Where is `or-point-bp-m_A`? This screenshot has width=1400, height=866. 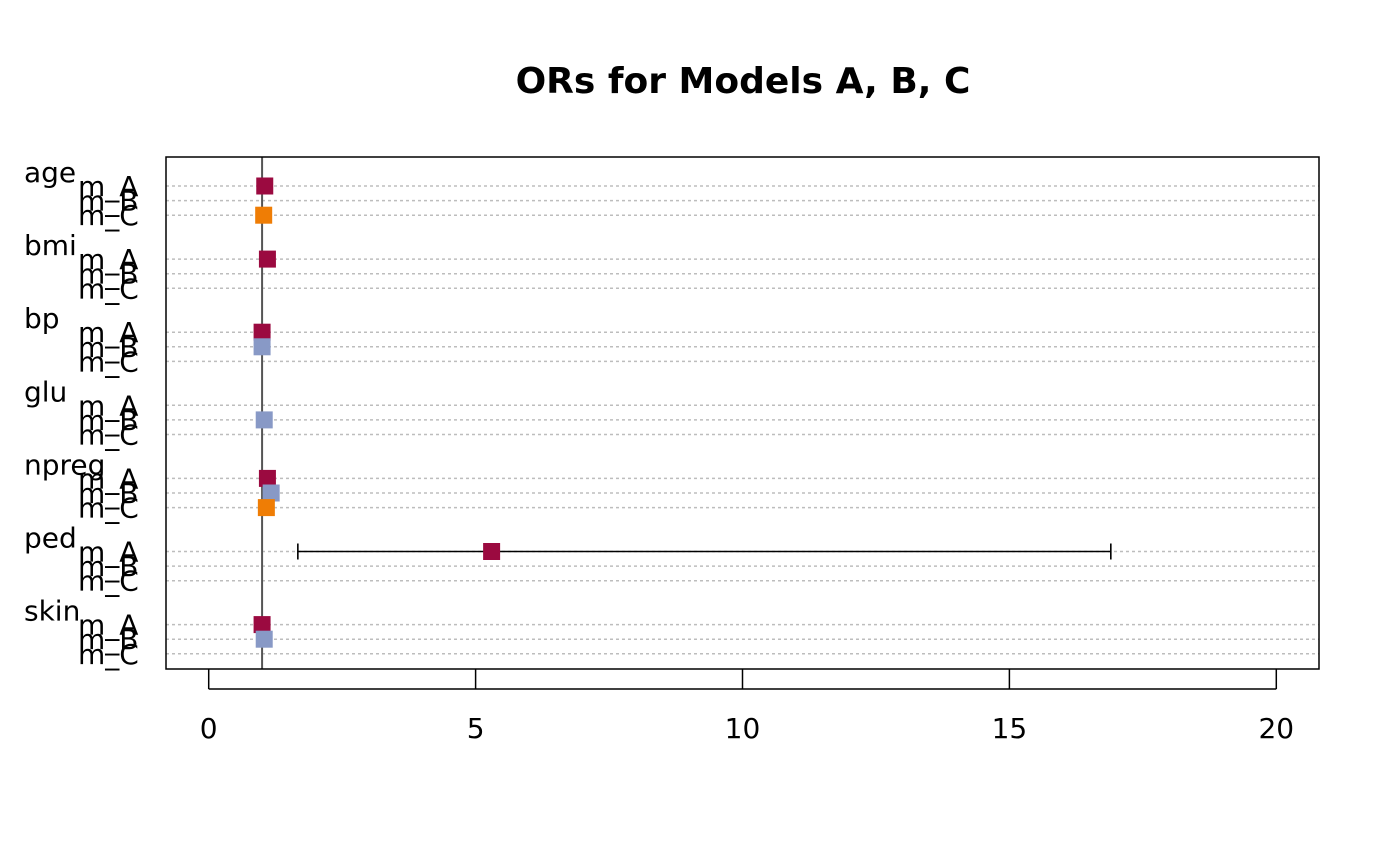 or-point-bp-m_A is located at coordinates (262, 332).